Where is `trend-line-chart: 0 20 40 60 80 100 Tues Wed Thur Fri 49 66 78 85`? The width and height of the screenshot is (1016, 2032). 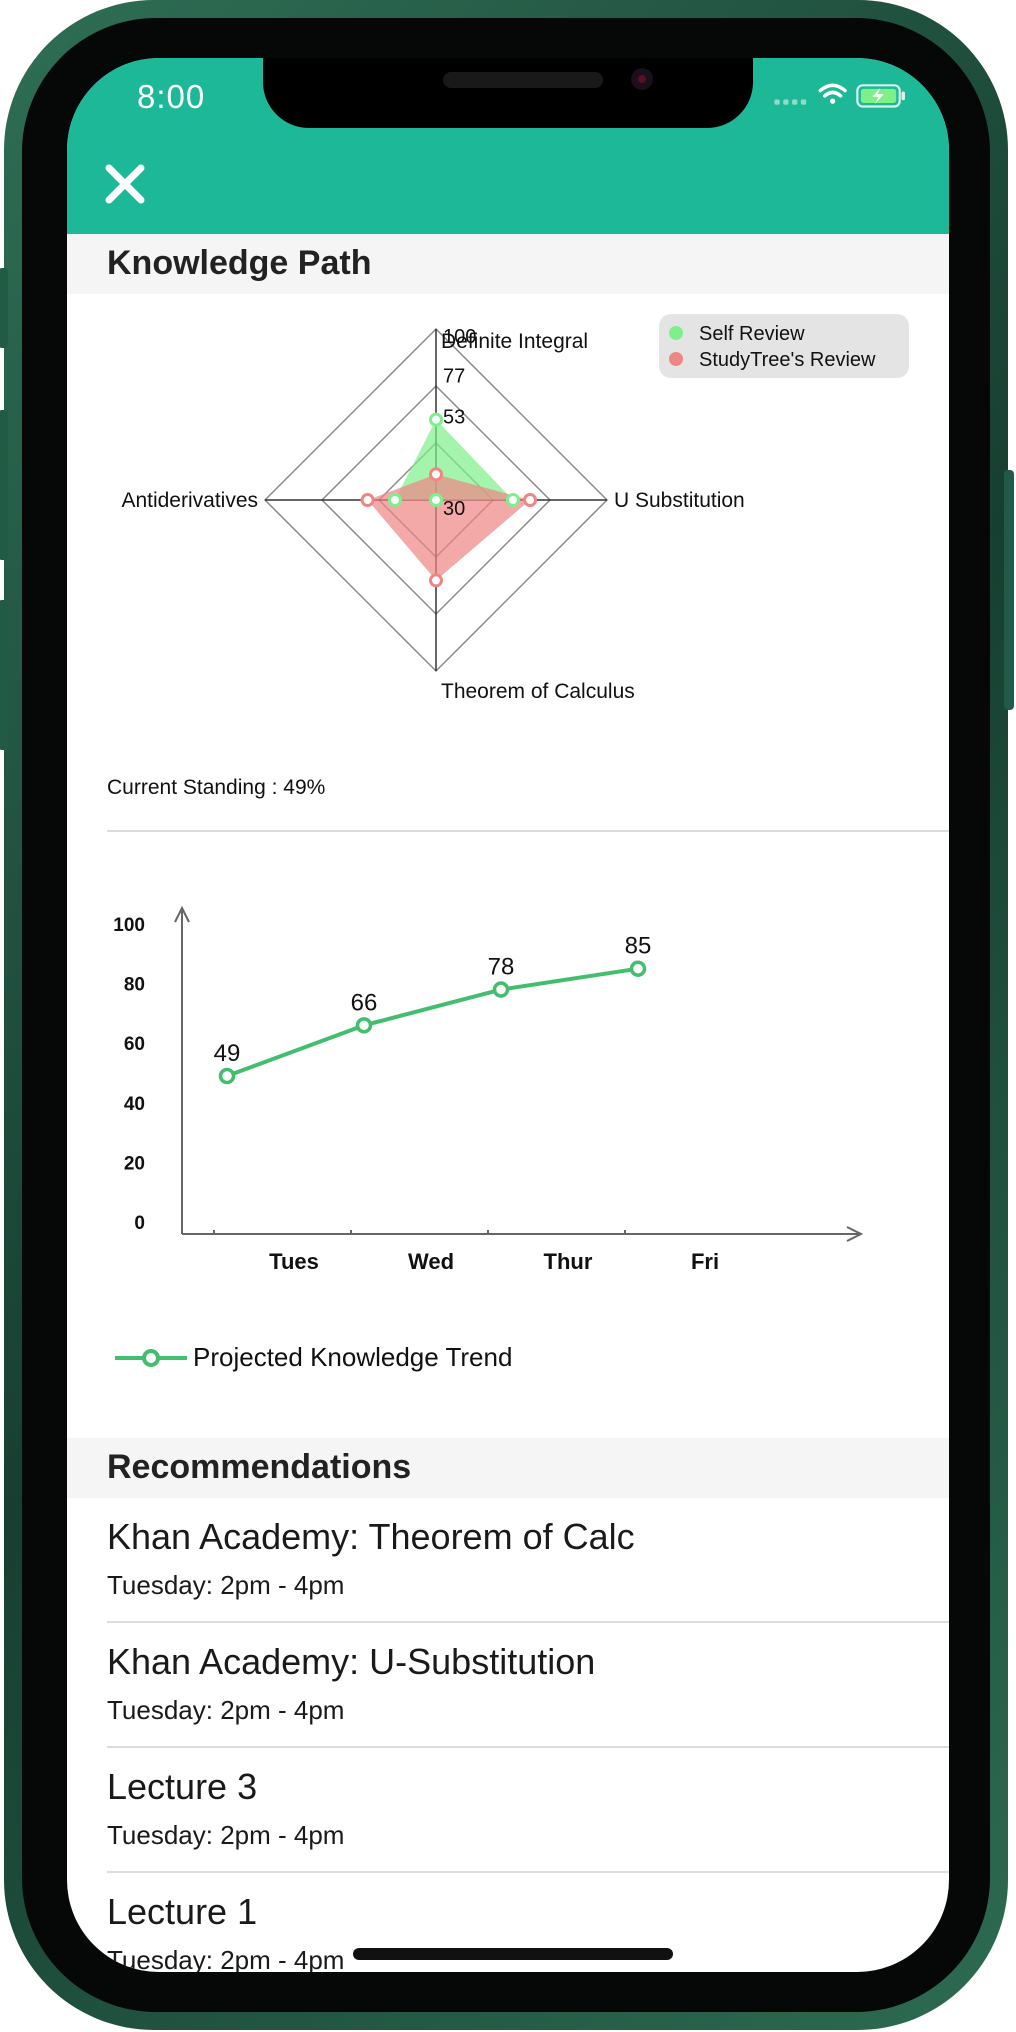
trend-line-chart: 0 20 40 60 80 100 Tues Wed Thur Fri 49 66 78 85 is located at coordinates (488, 1089).